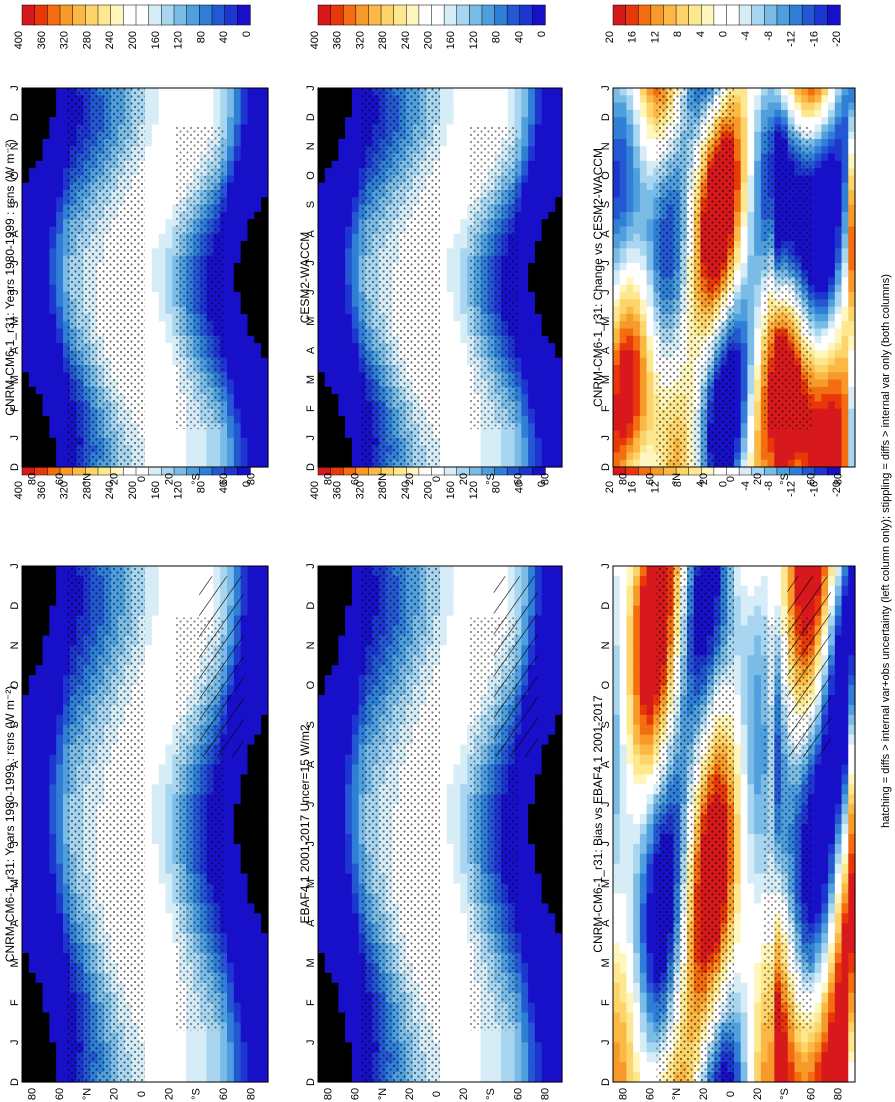  Describe the element at coordinates (400, 824) in the screenshot. I see `stippling` at that location.